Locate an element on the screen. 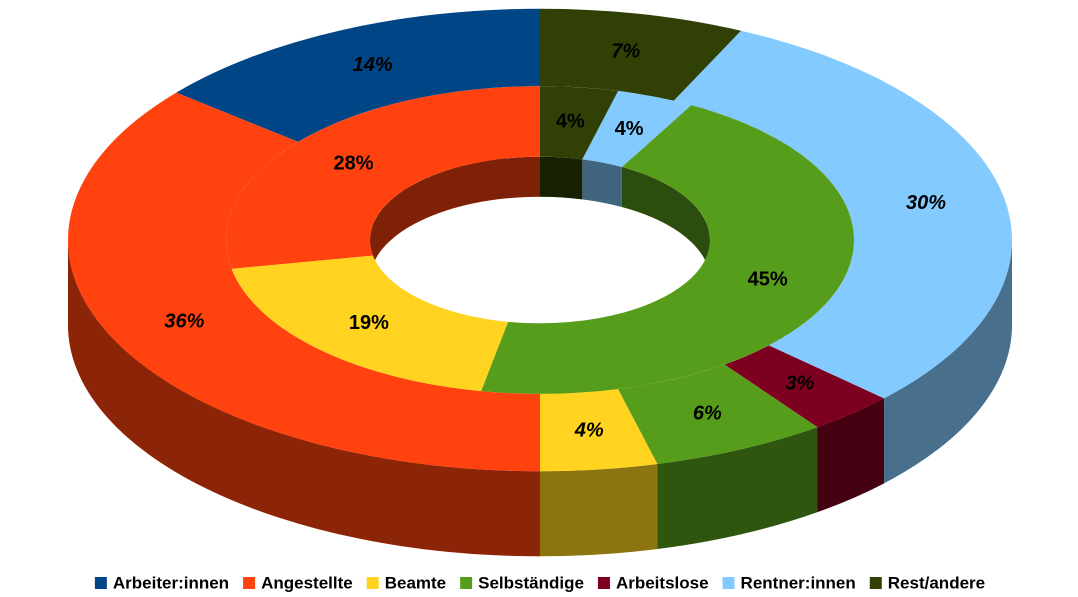  value-label: 19% is located at coordinates (369, 323).